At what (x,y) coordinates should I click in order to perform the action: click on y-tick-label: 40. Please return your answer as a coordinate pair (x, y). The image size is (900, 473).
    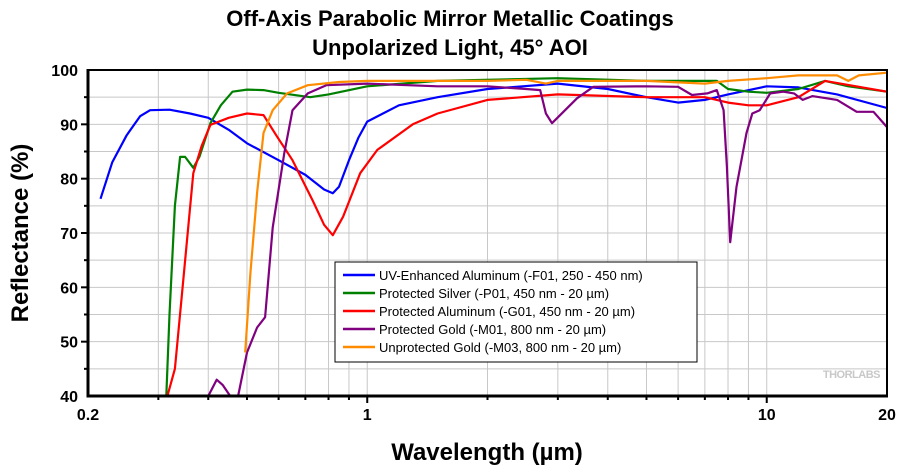
    Looking at the image, I should click on (69, 397).